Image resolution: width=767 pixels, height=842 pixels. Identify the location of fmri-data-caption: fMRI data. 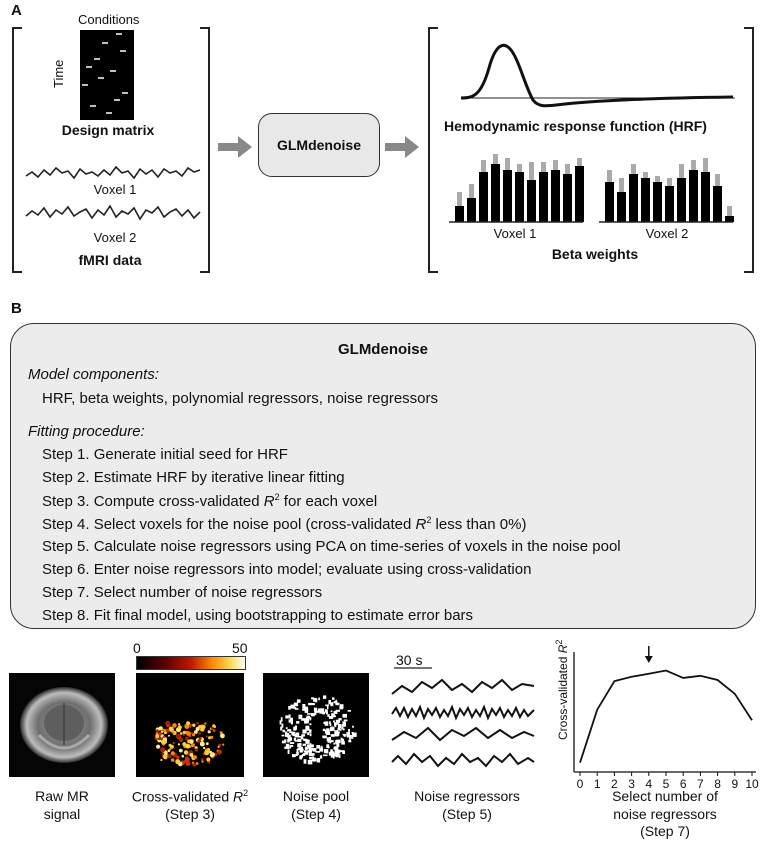
(110, 260).